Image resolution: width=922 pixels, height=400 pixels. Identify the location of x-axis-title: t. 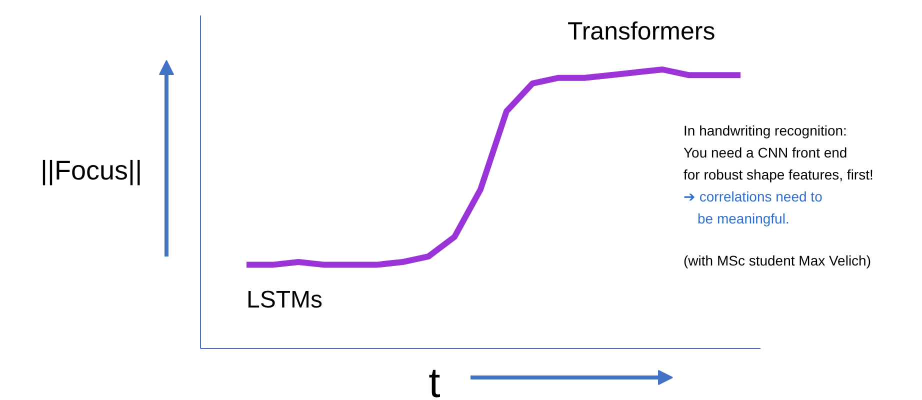
(434, 379).